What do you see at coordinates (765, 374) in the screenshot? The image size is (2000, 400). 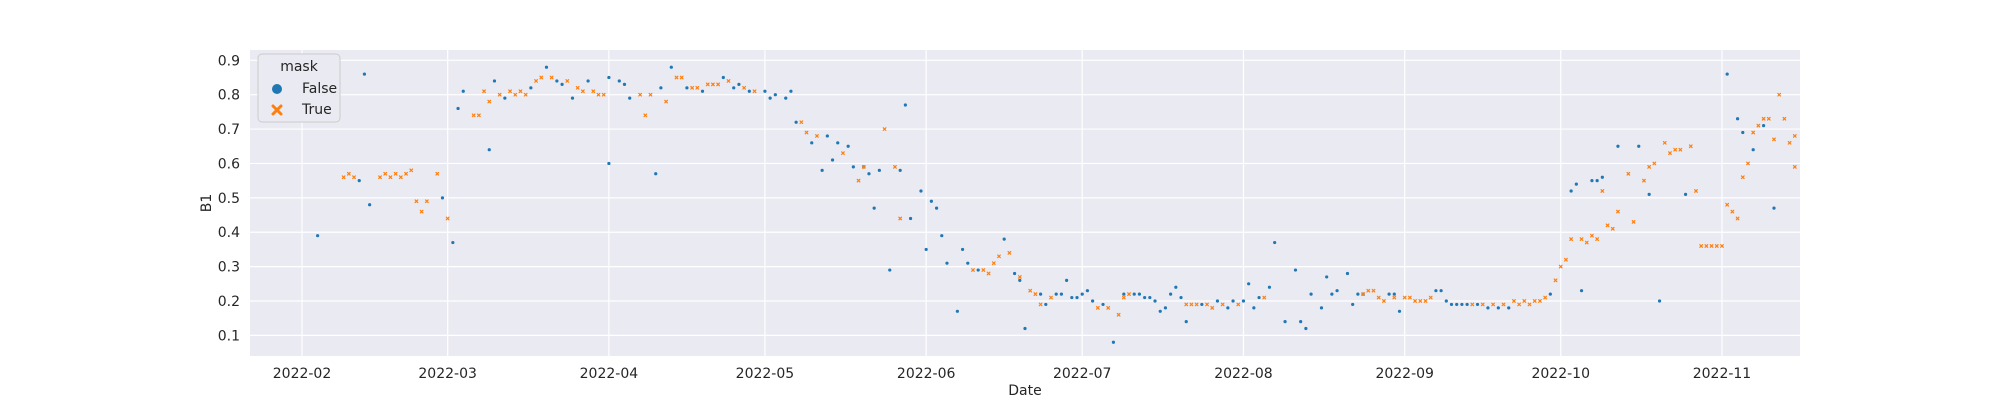 I see `x-tick-label: 2022-05` at bounding box center [765, 374].